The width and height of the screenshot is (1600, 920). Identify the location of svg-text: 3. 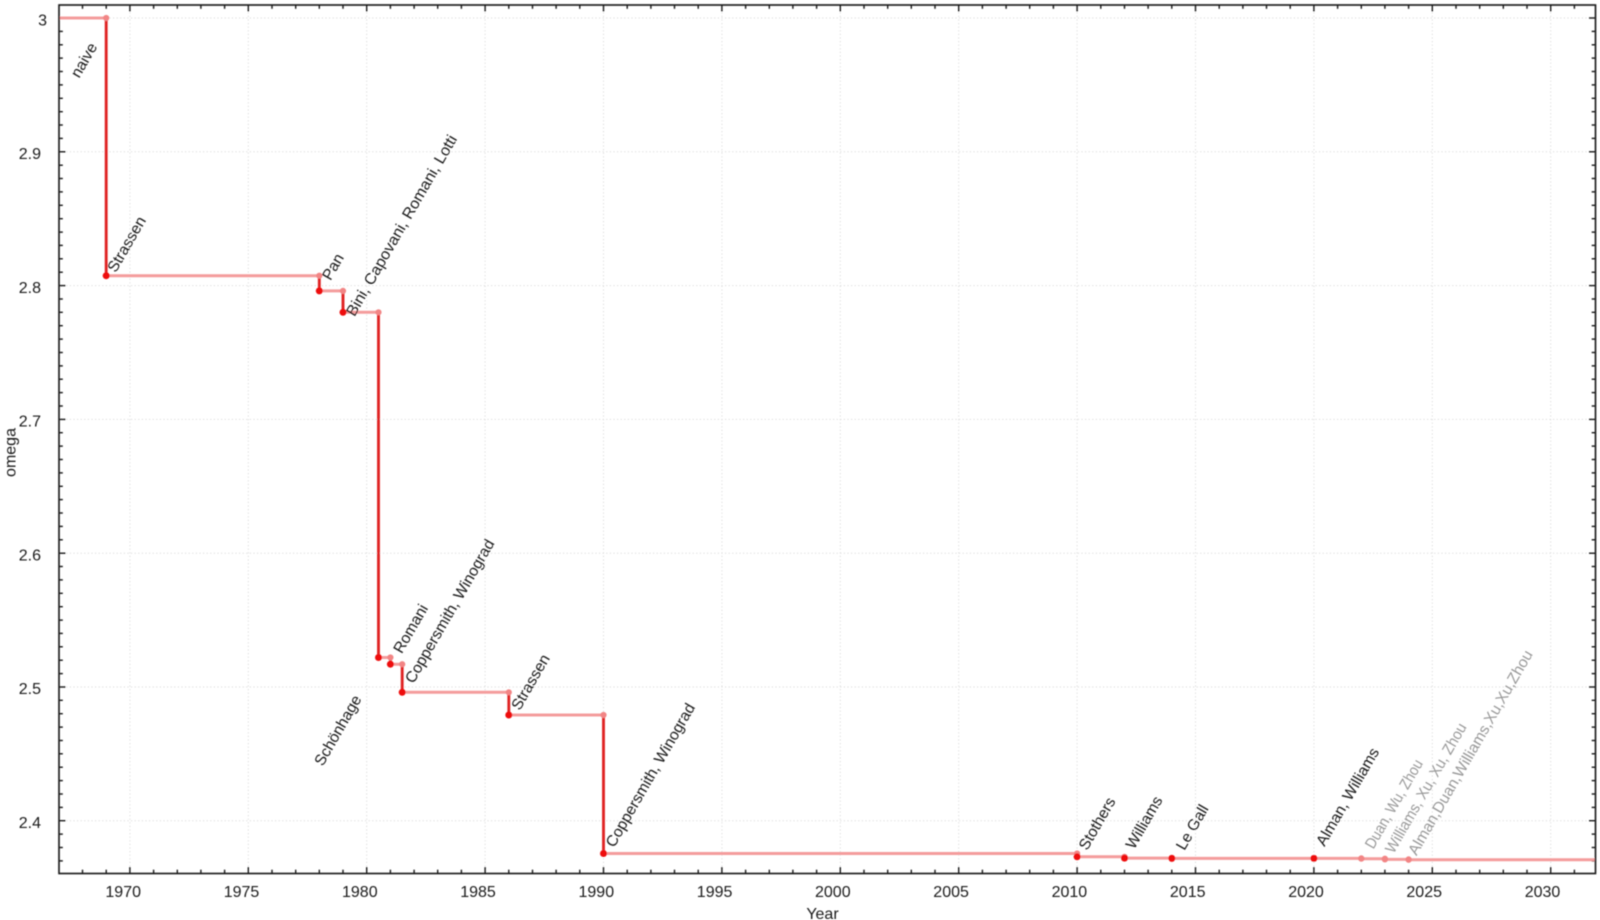
(42, 20).